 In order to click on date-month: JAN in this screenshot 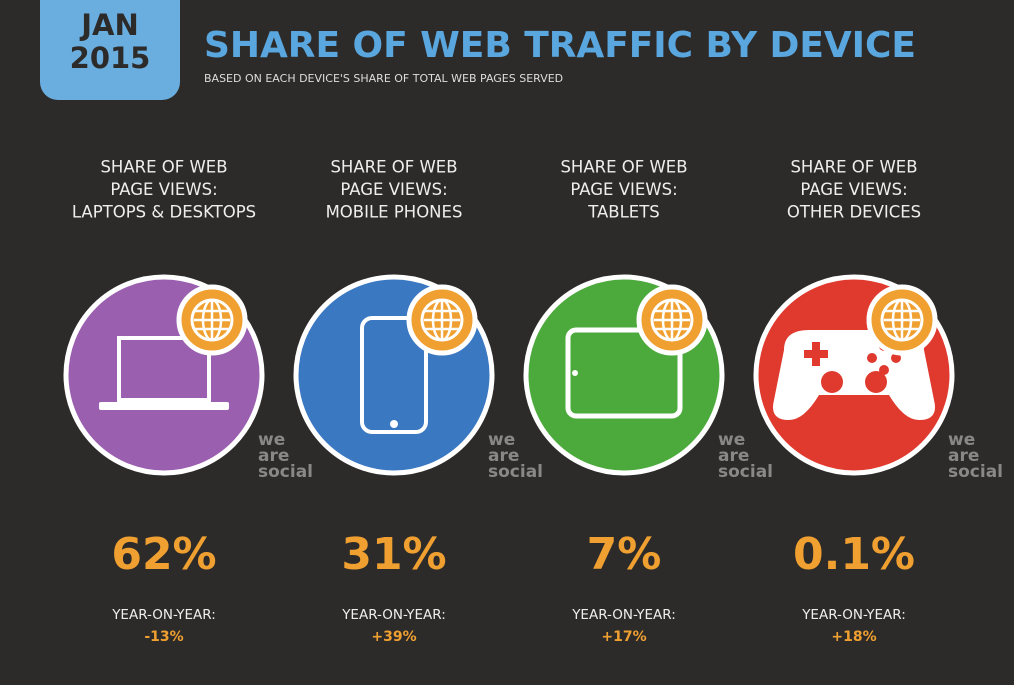, I will do `click(109, 25)`.